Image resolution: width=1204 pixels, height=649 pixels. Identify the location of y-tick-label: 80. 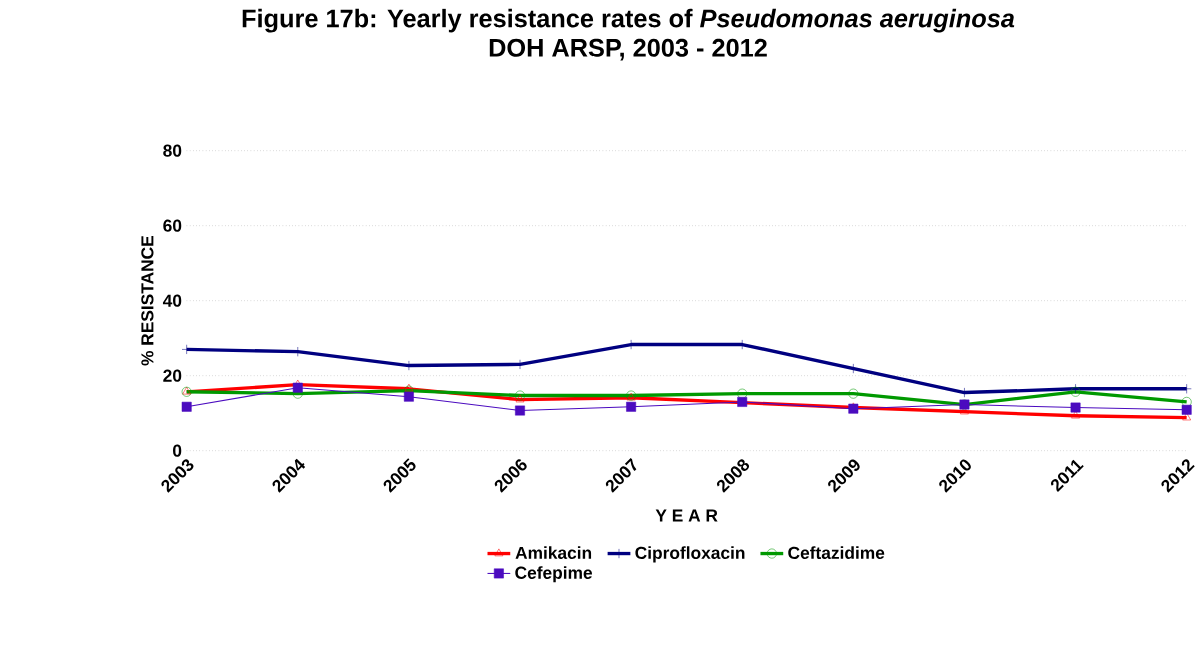
(172, 150).